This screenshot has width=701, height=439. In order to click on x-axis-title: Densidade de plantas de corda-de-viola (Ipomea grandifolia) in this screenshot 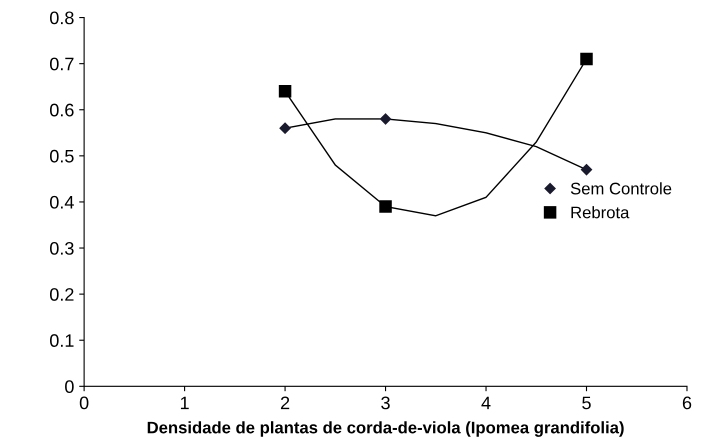, I will do `click(386, 429)`.